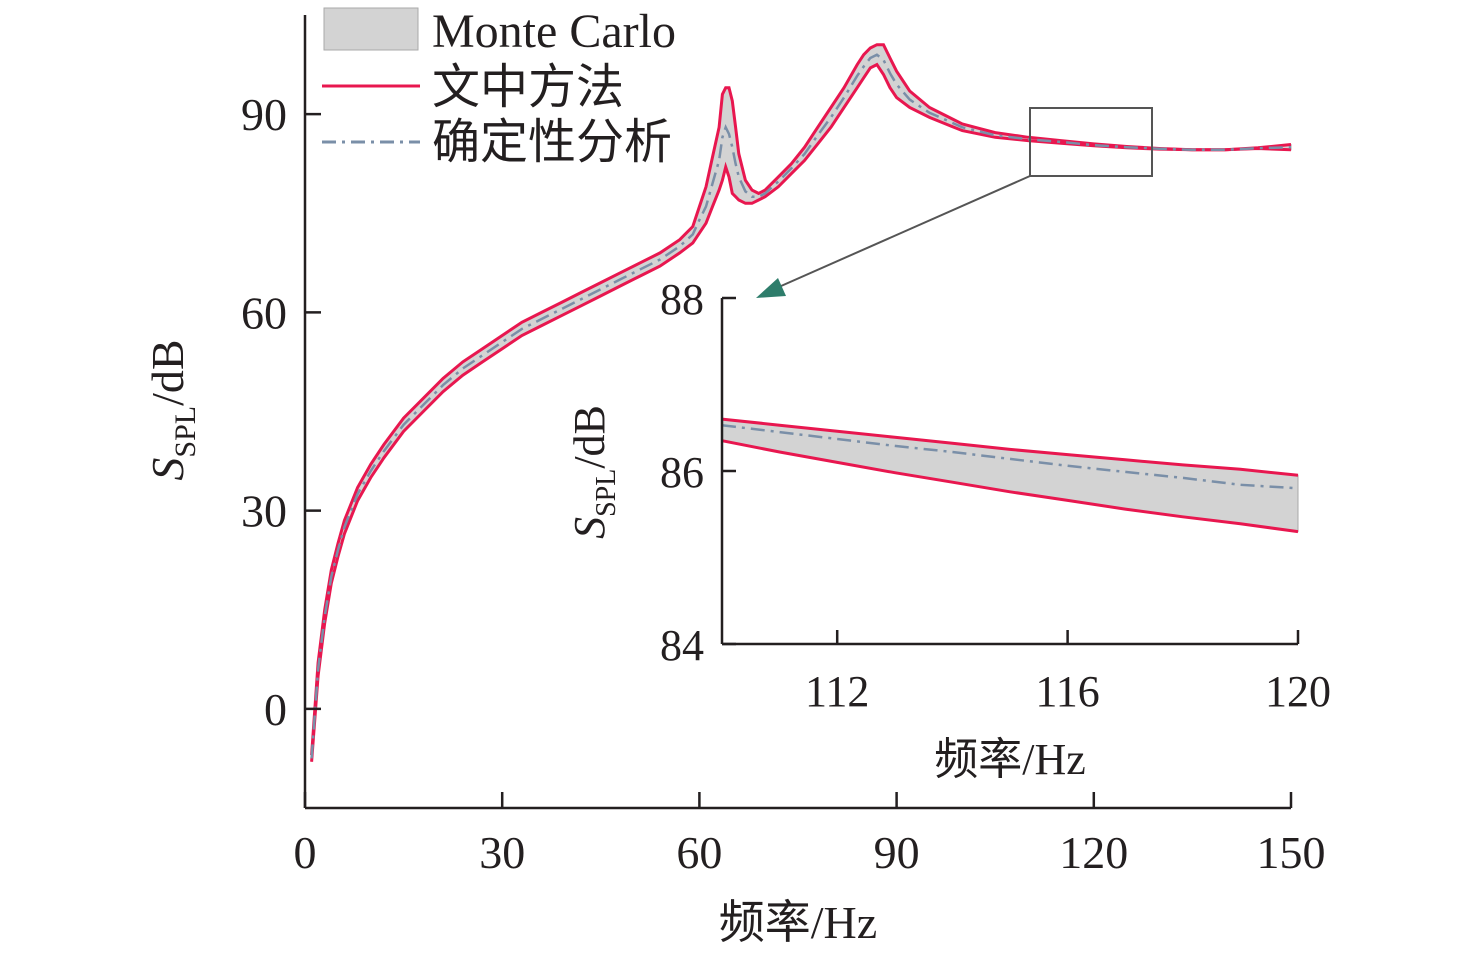  I want to click on deterministic-line, so click(1010, 456).